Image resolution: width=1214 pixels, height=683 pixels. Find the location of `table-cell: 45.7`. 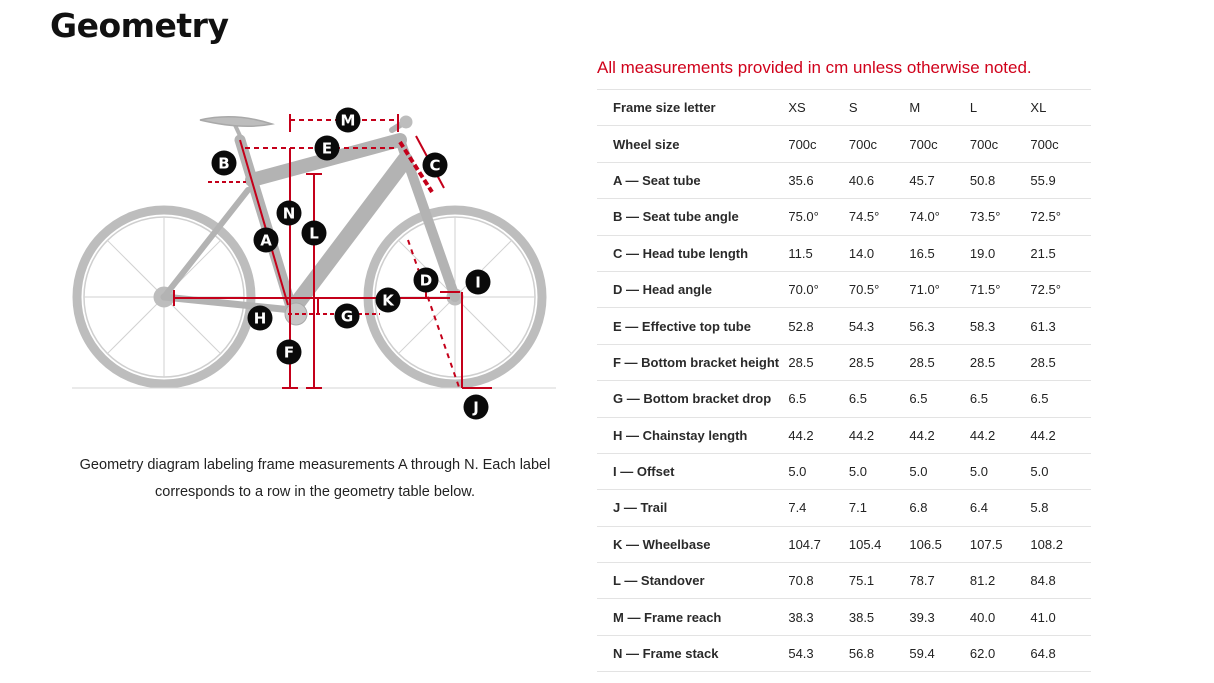

table-cell: 45.7 is located at coordinates (939, 180).